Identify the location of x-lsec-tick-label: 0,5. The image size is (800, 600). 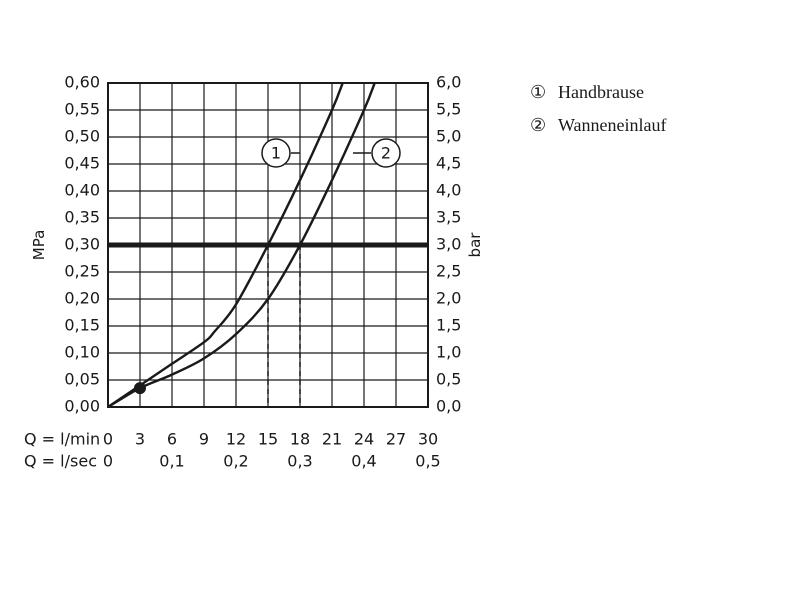
(427, 461).